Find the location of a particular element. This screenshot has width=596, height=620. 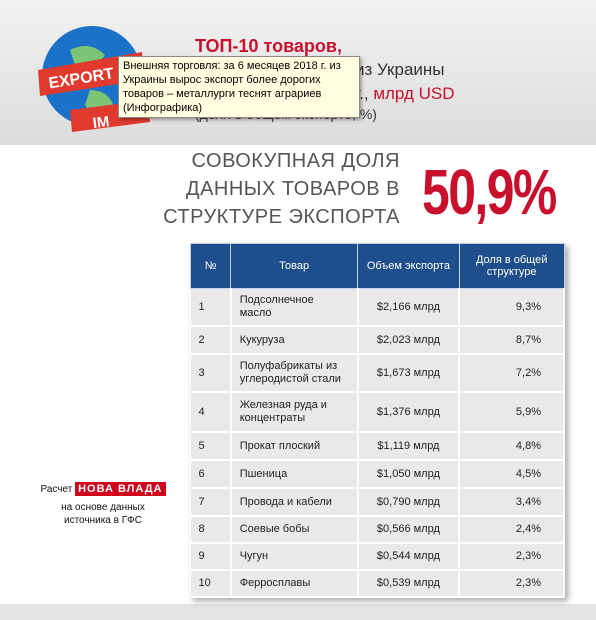

table-row: 1 Подсолнечное масло $2,166 млрд 9,3% is located at coordinates (377, 307).